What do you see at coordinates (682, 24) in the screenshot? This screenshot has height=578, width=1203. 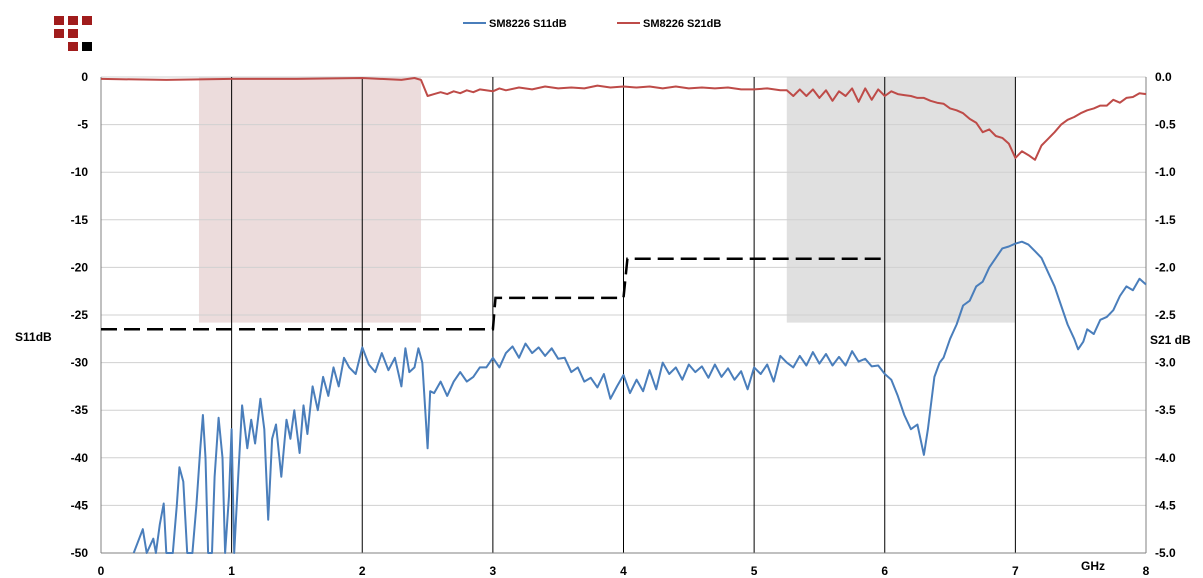 I see `legend-label-s21: SM8226 S21dB` at bounding box center [682, 24].